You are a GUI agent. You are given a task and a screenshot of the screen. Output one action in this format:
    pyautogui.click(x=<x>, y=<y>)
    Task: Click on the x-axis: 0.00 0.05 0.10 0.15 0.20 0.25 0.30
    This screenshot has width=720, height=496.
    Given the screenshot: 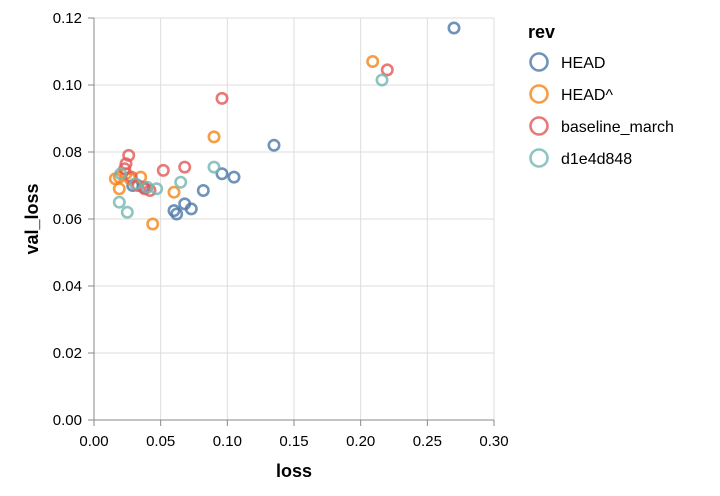 What is the action you would take?
    pyautogui.click(x=294, y=435)
    